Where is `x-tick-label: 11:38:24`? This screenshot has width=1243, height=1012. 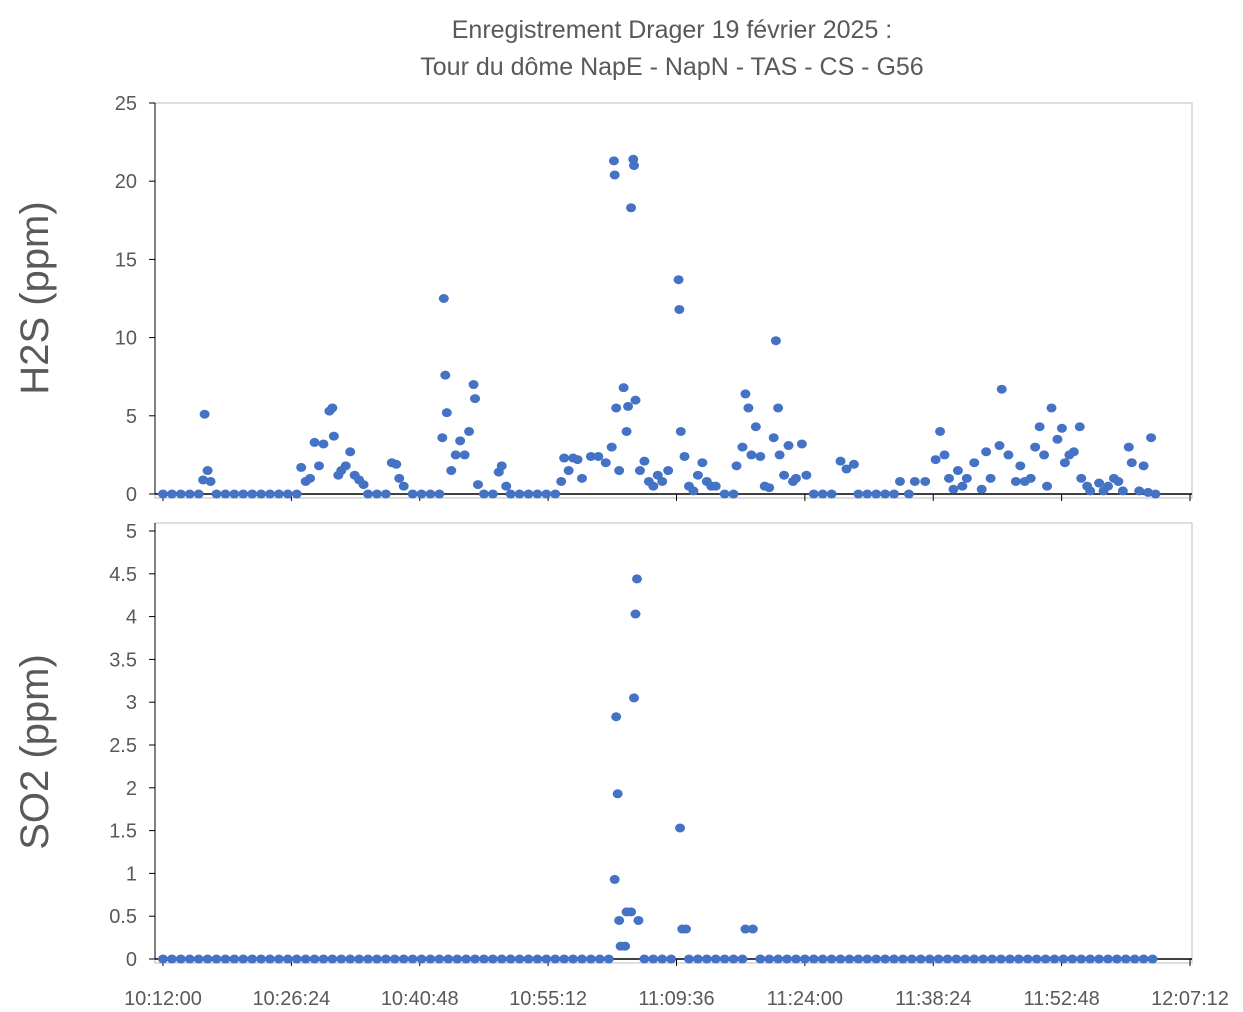
x-tick-label: 11:38:24 is located at coordinates (933, 997).